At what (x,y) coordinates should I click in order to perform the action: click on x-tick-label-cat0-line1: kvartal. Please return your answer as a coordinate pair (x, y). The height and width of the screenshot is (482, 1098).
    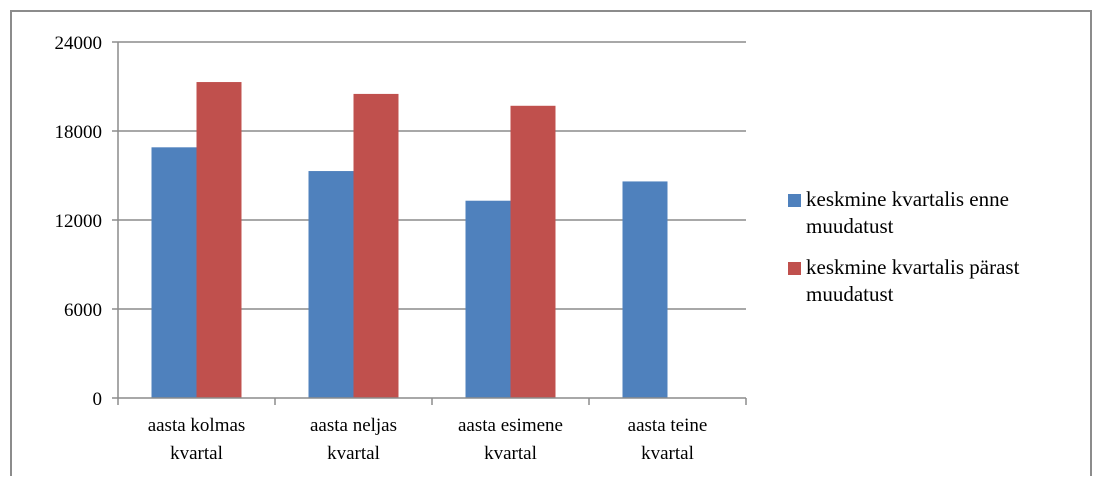
    Looking at the image, I should click on (196, 453).